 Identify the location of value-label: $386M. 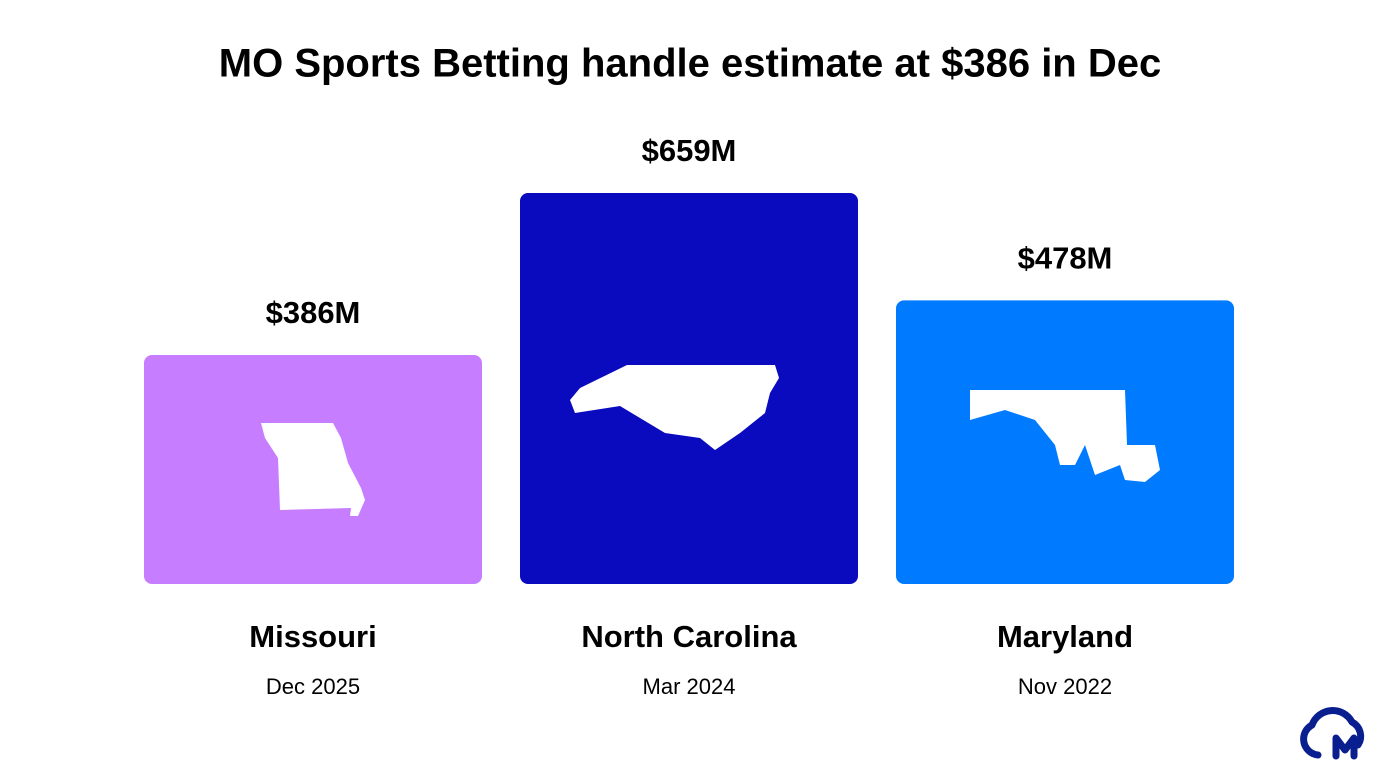
(313, 312).